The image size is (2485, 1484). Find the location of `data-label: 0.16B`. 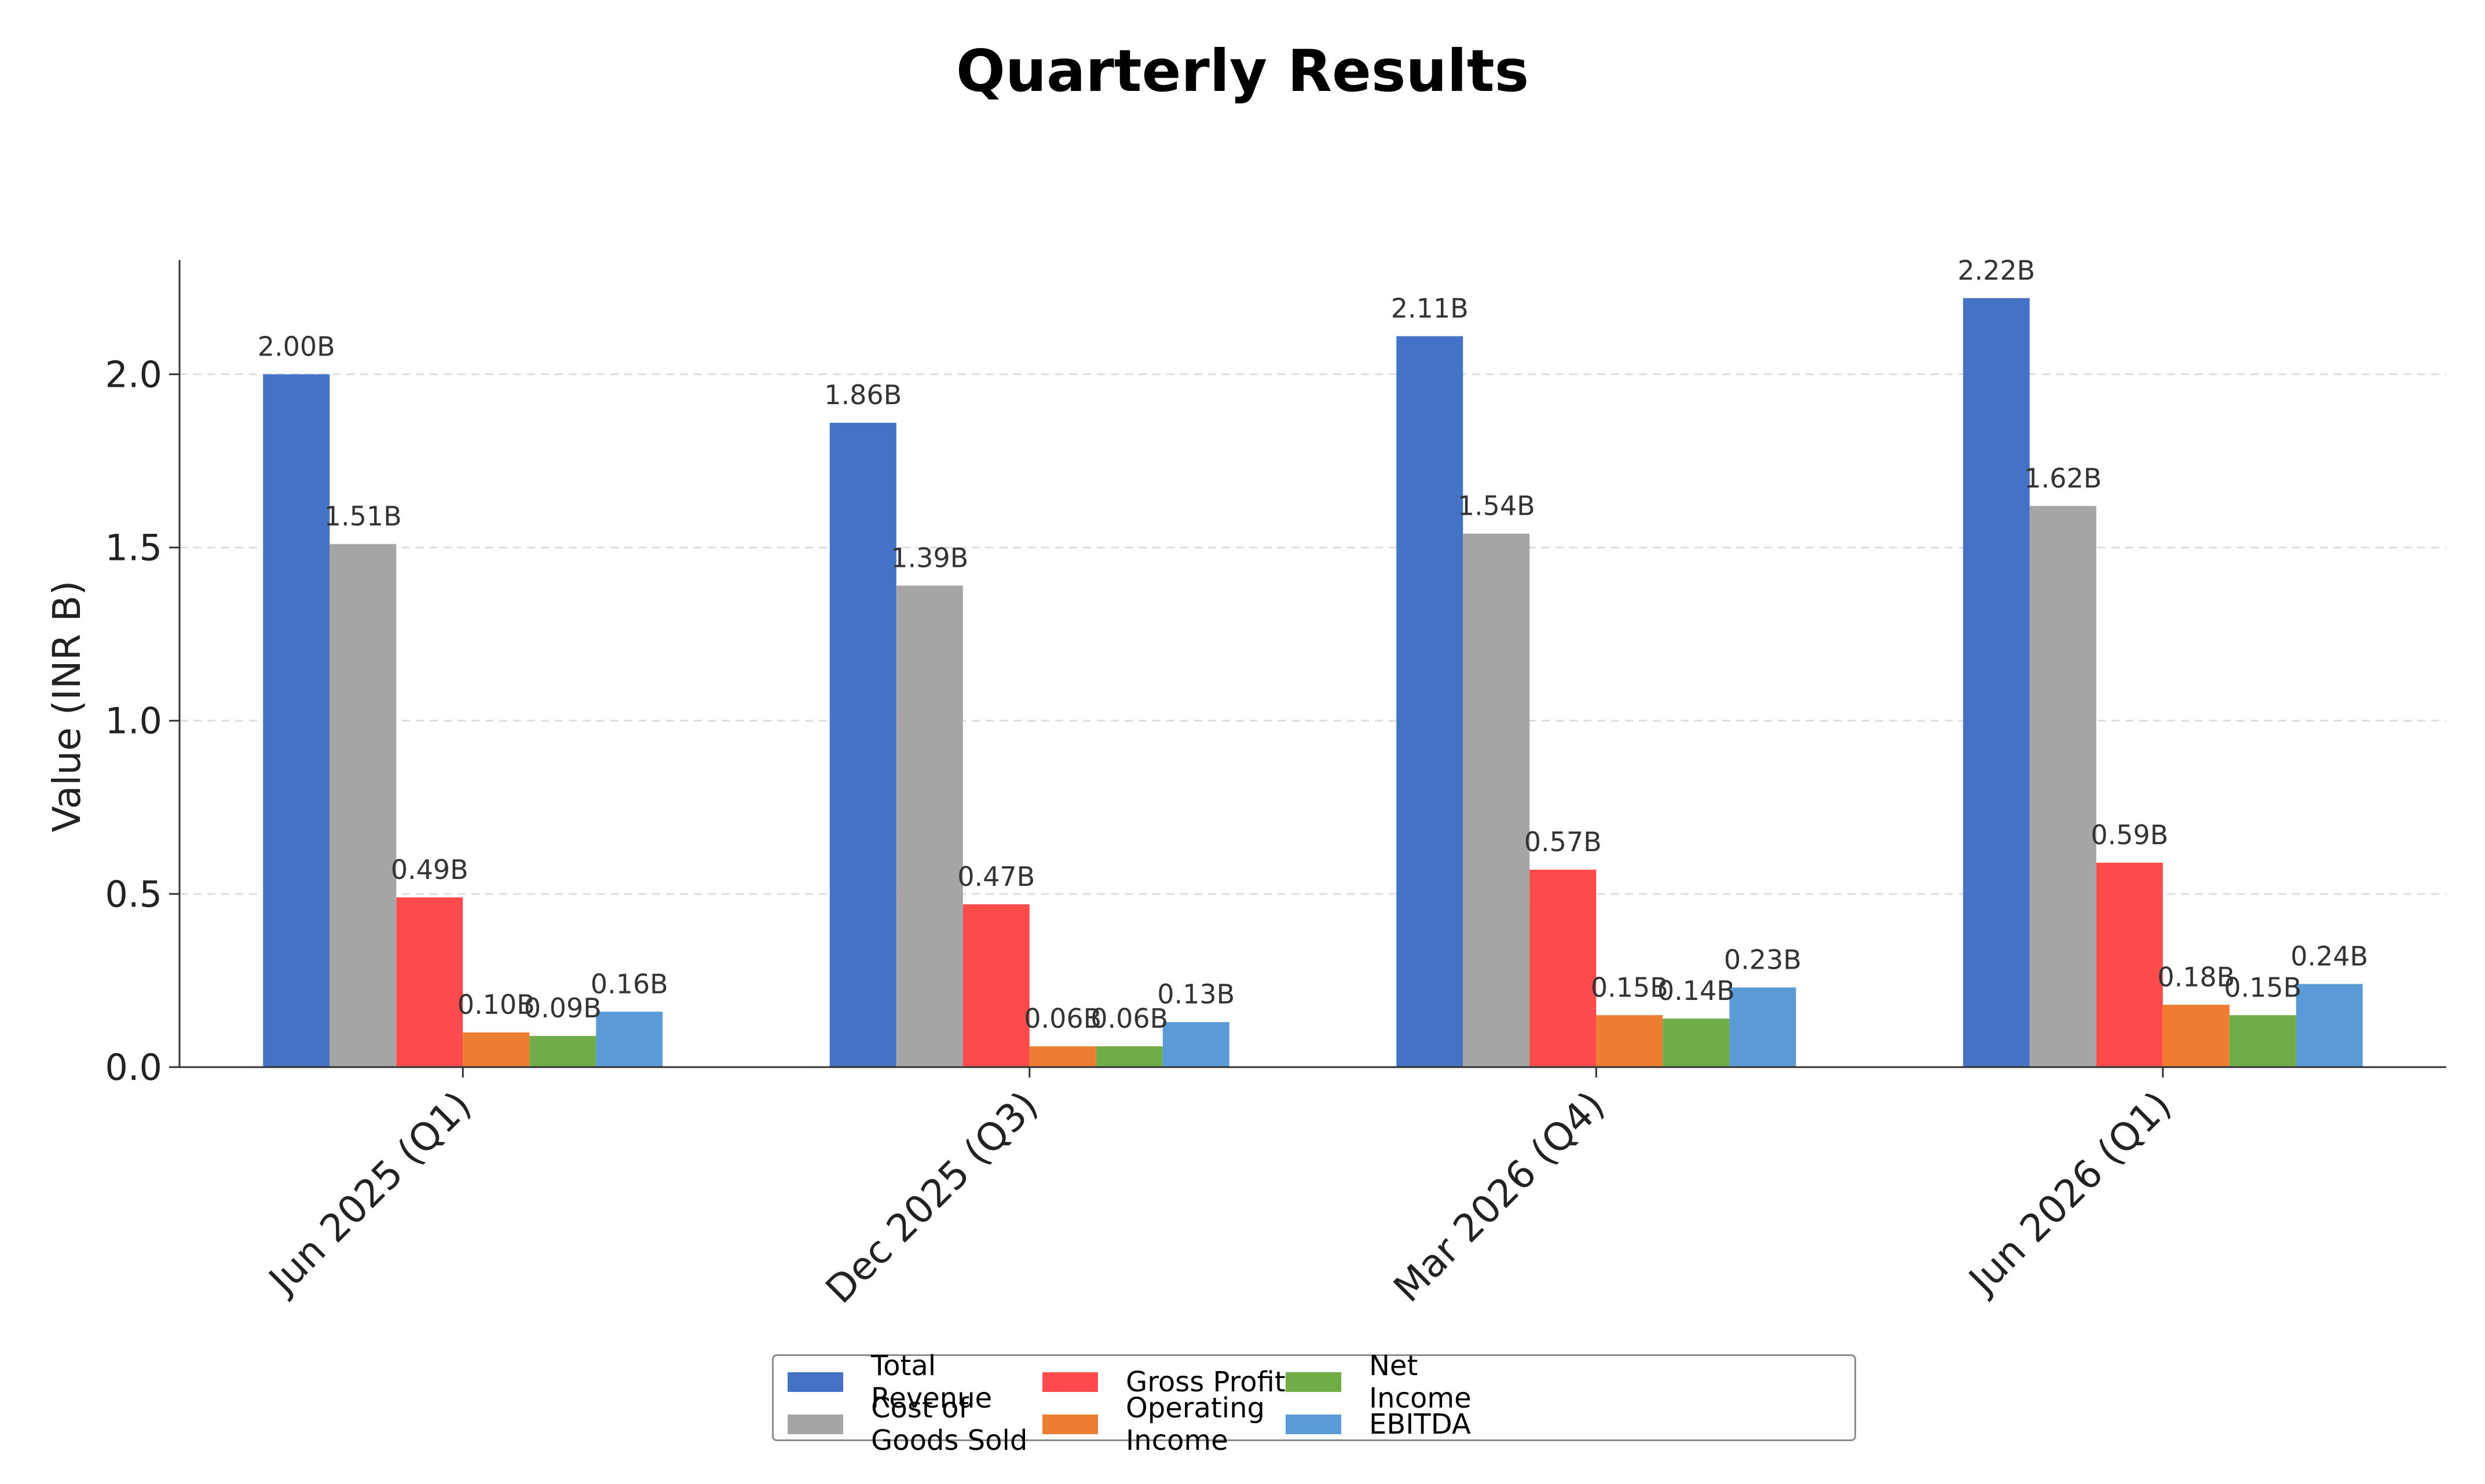

data-label: 0.16B is located at coordinates (629, 983).